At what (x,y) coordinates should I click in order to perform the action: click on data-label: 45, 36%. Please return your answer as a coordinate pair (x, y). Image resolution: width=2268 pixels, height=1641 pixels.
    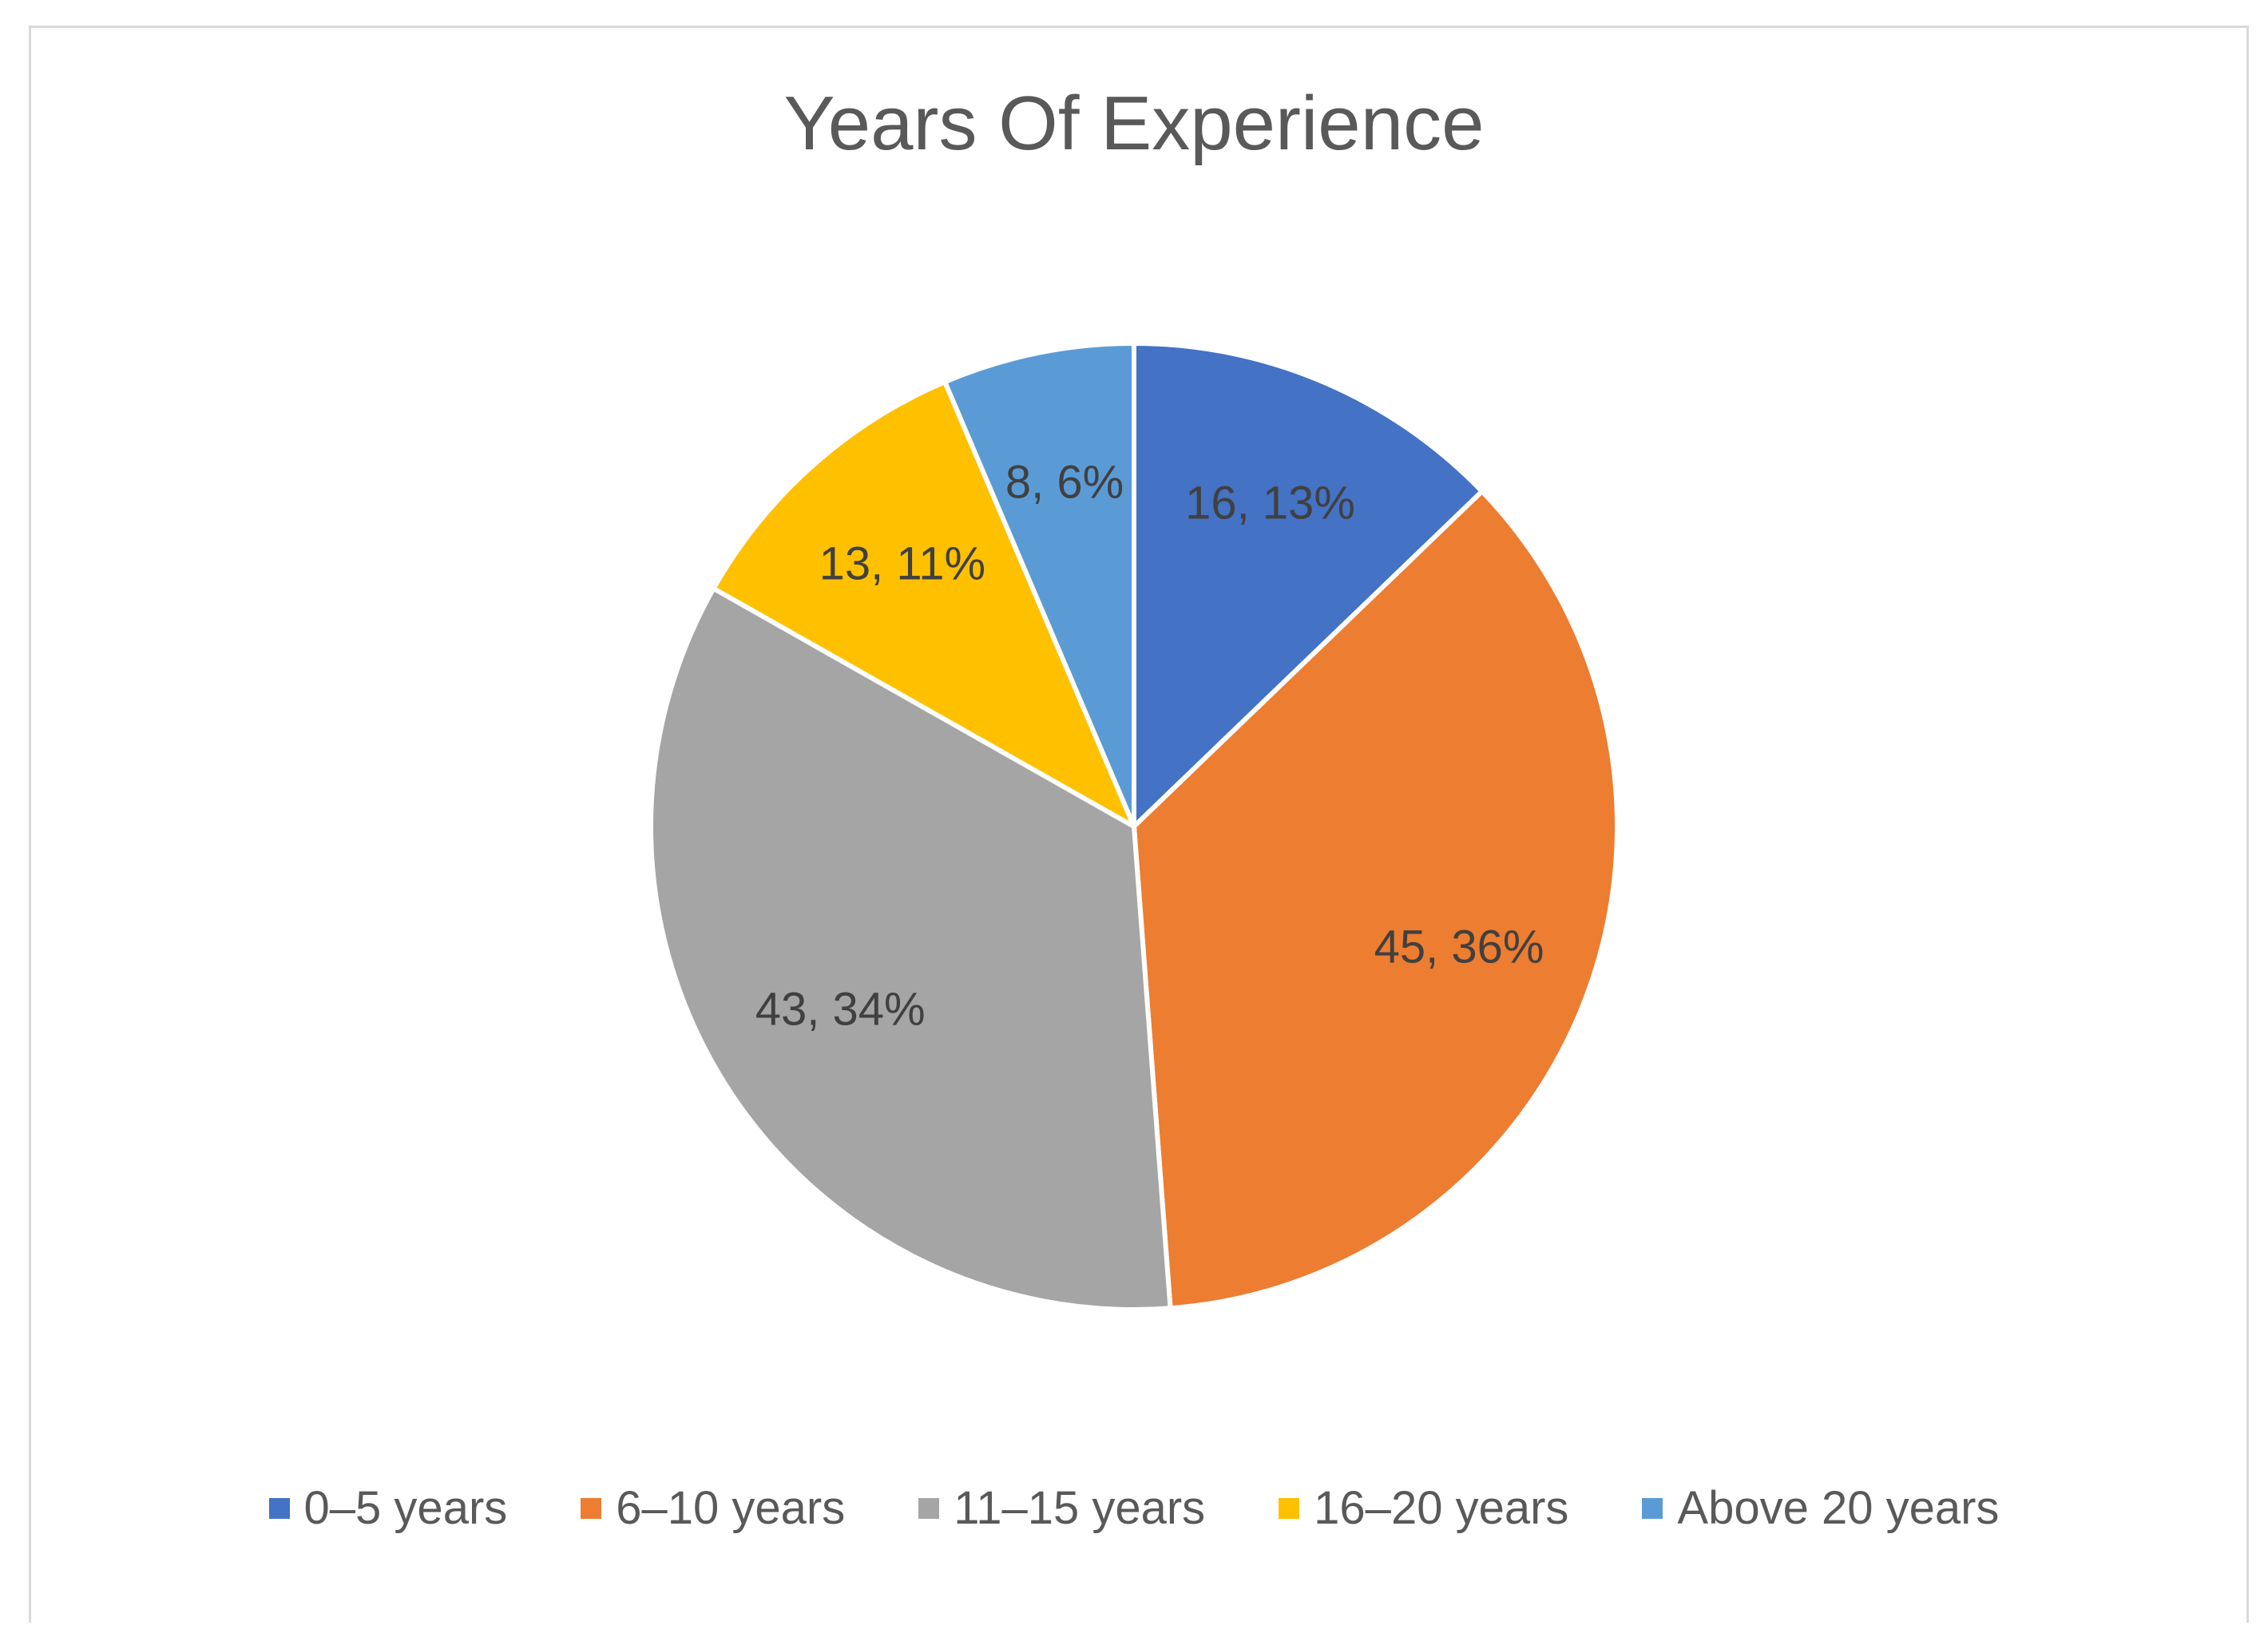
    Looking at the image, I should click on (1459, 948).